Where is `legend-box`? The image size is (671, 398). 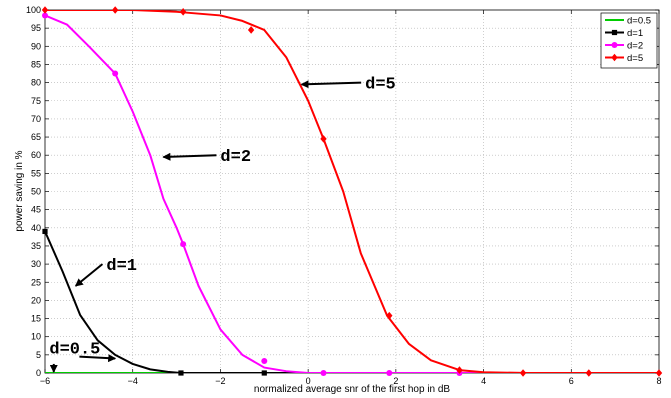
legend-box is located at coordinates (629, 40).